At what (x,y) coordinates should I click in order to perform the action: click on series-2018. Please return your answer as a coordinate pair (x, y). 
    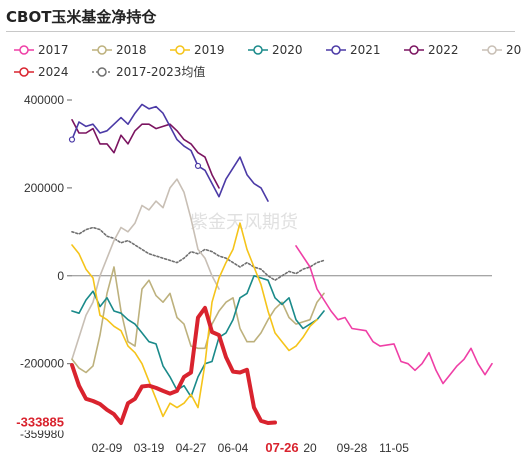
    Looking at the image, I should click on (198, 320).